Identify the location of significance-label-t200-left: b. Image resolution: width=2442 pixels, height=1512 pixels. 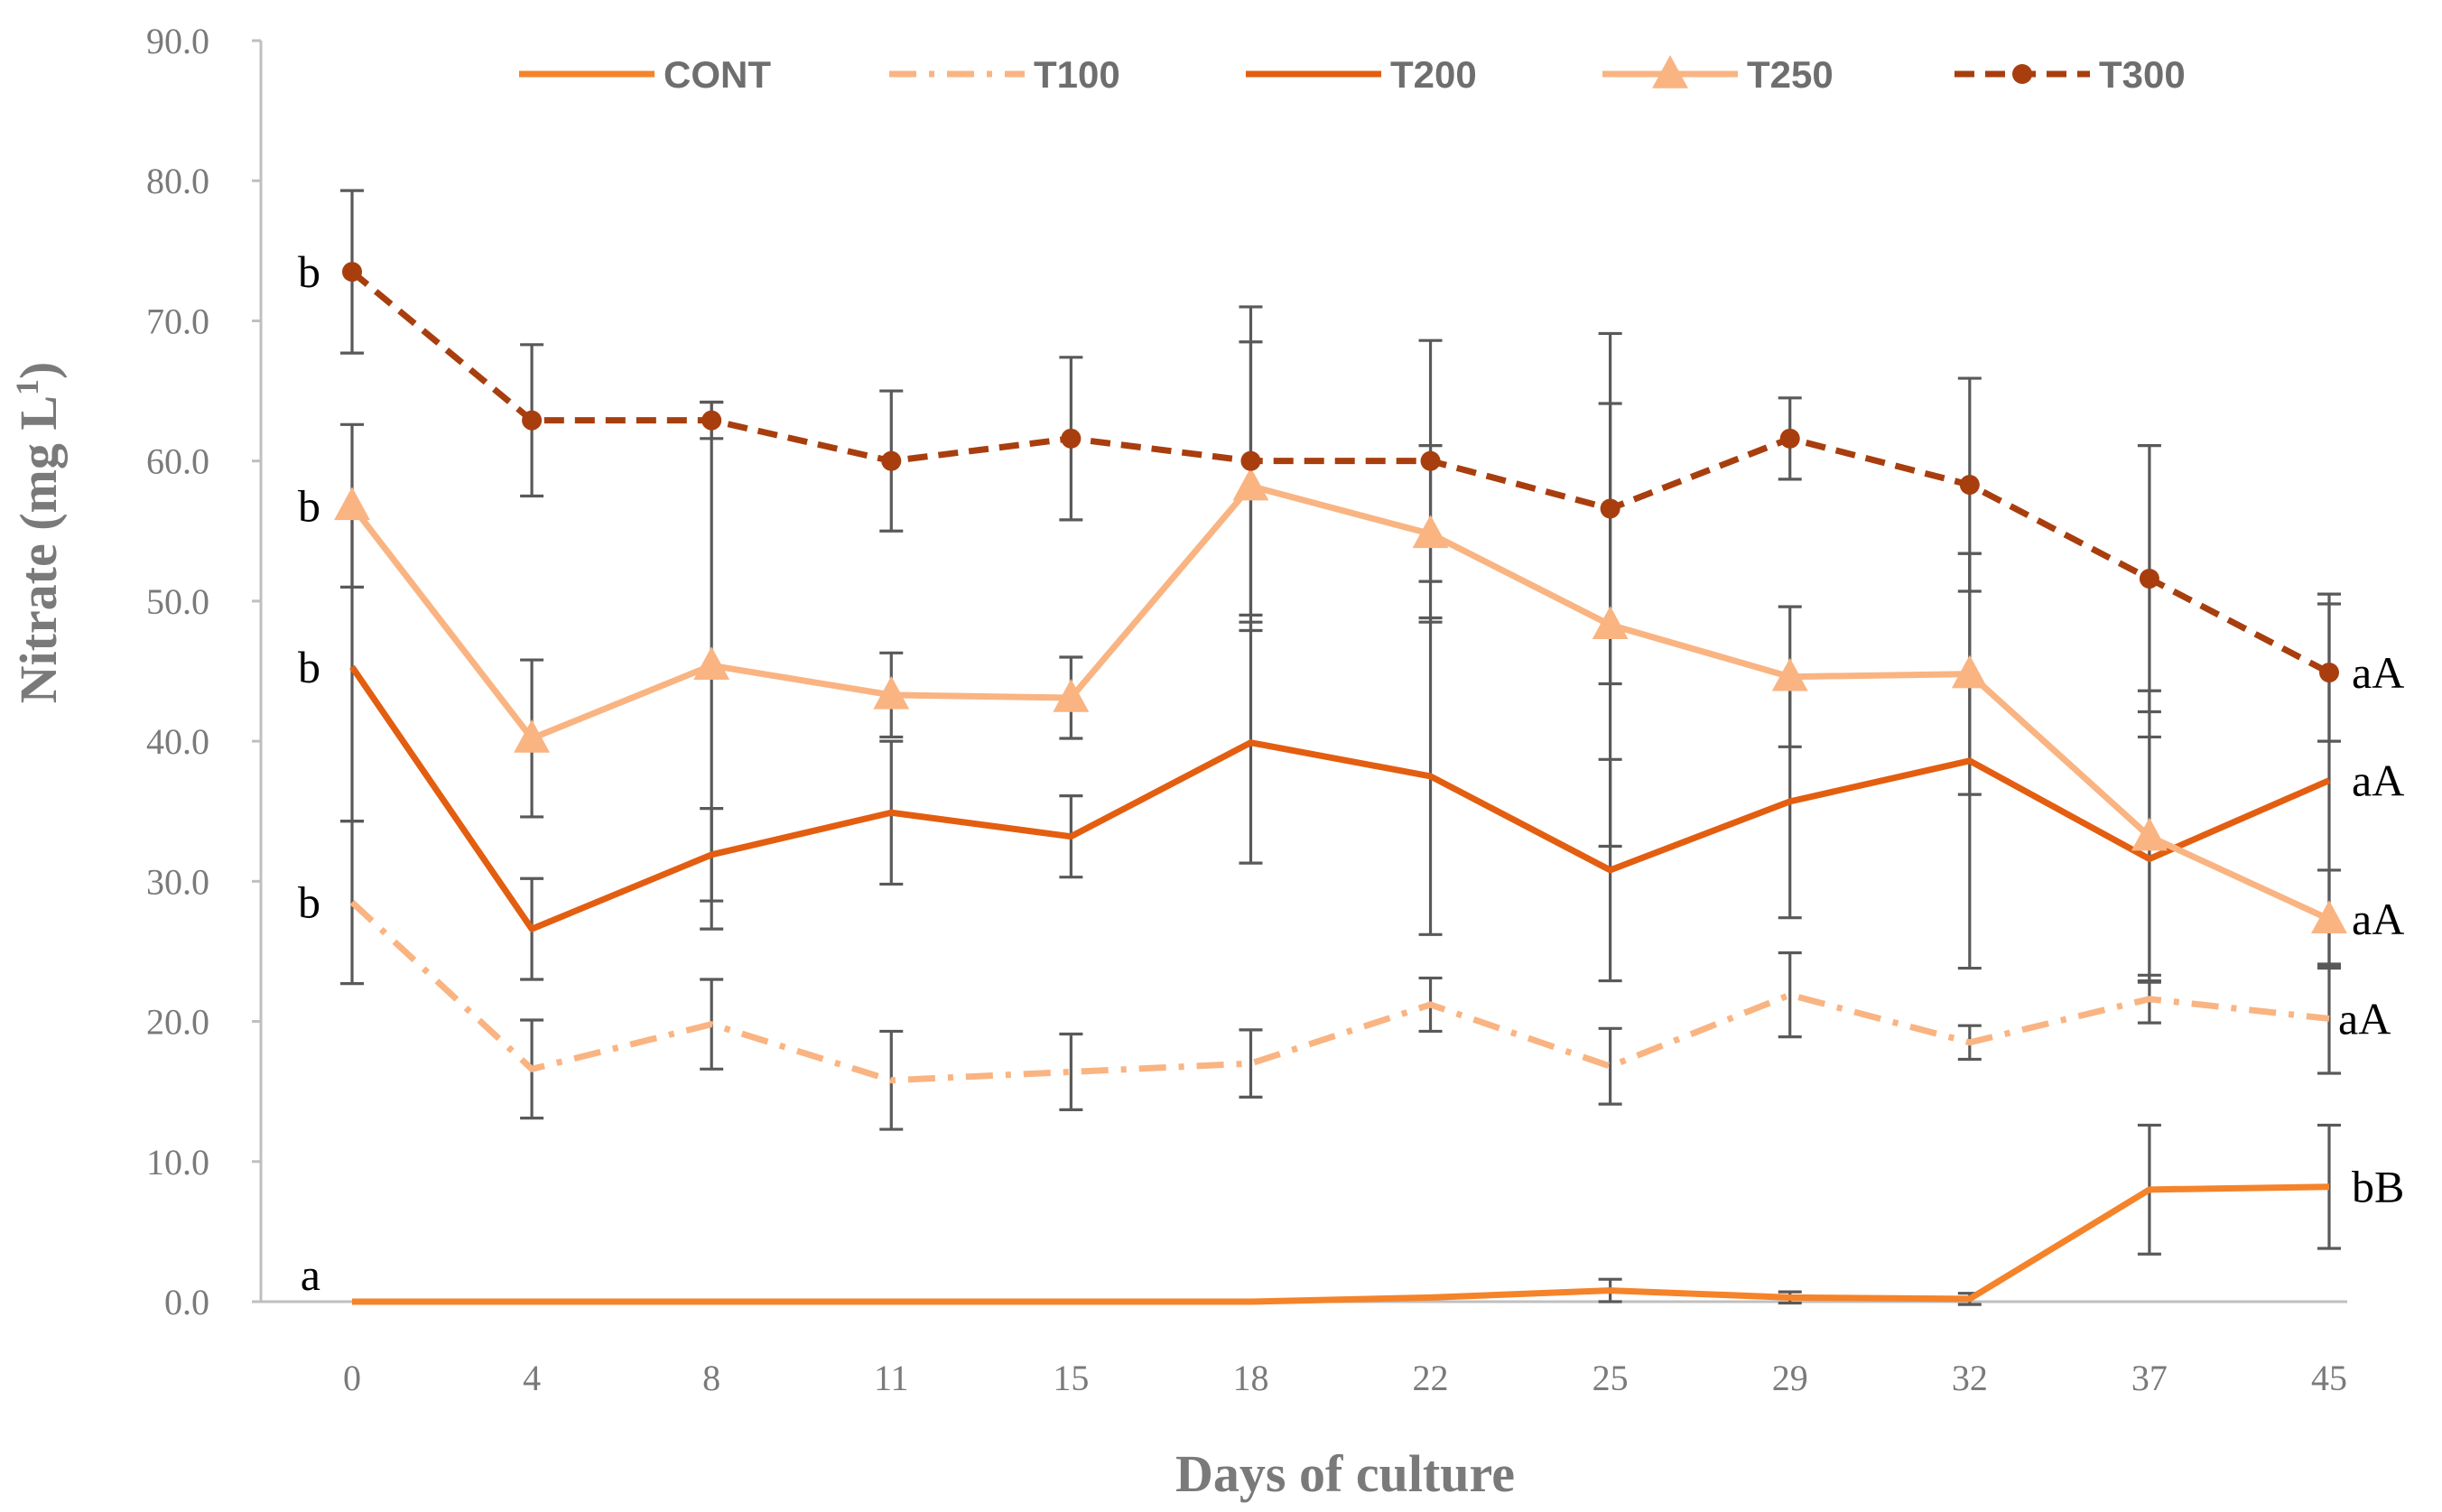
(309, 667).